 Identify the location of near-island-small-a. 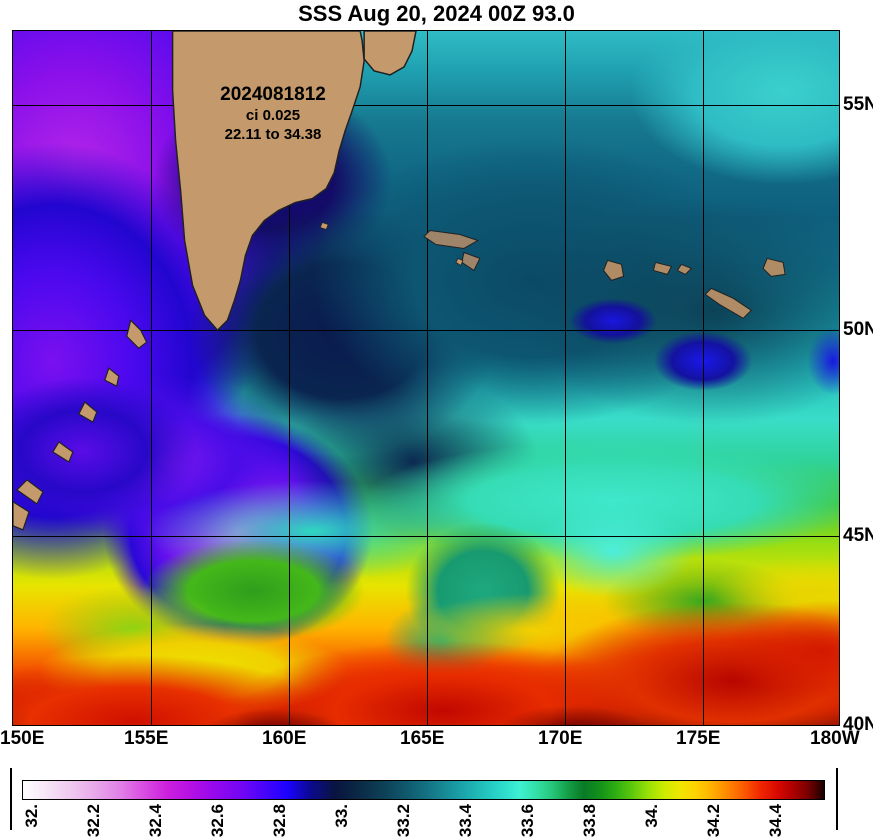
(684, 269).